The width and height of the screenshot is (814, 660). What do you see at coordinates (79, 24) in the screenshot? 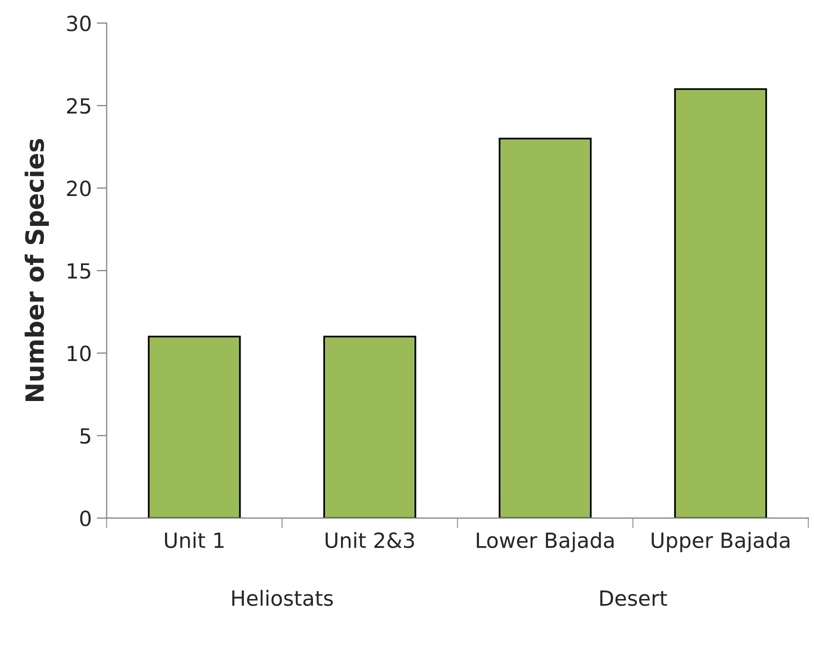
I see `y-tick-label: 30` at bounding box center [79, 24].